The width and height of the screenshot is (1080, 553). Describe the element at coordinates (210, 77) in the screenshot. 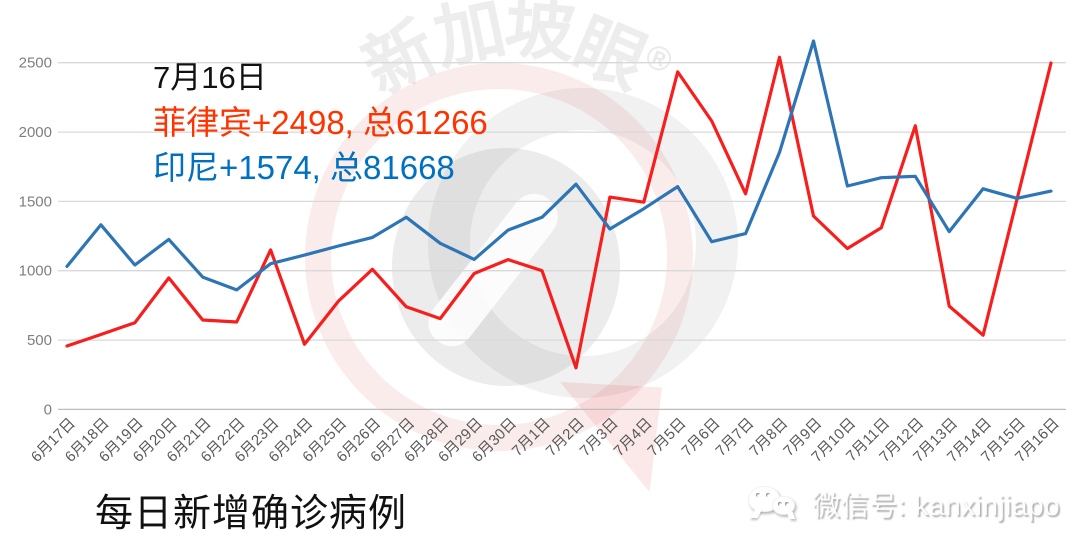

I see `annotation-date: 7月16日` at that location.